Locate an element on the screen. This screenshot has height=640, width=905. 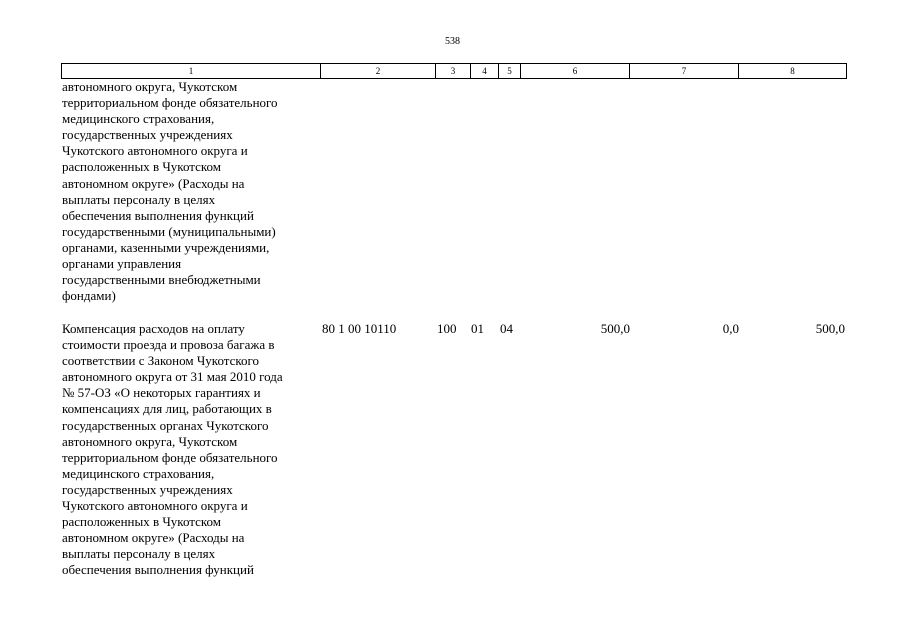
column-header-3: 3 is located at coordinates (453, 71).